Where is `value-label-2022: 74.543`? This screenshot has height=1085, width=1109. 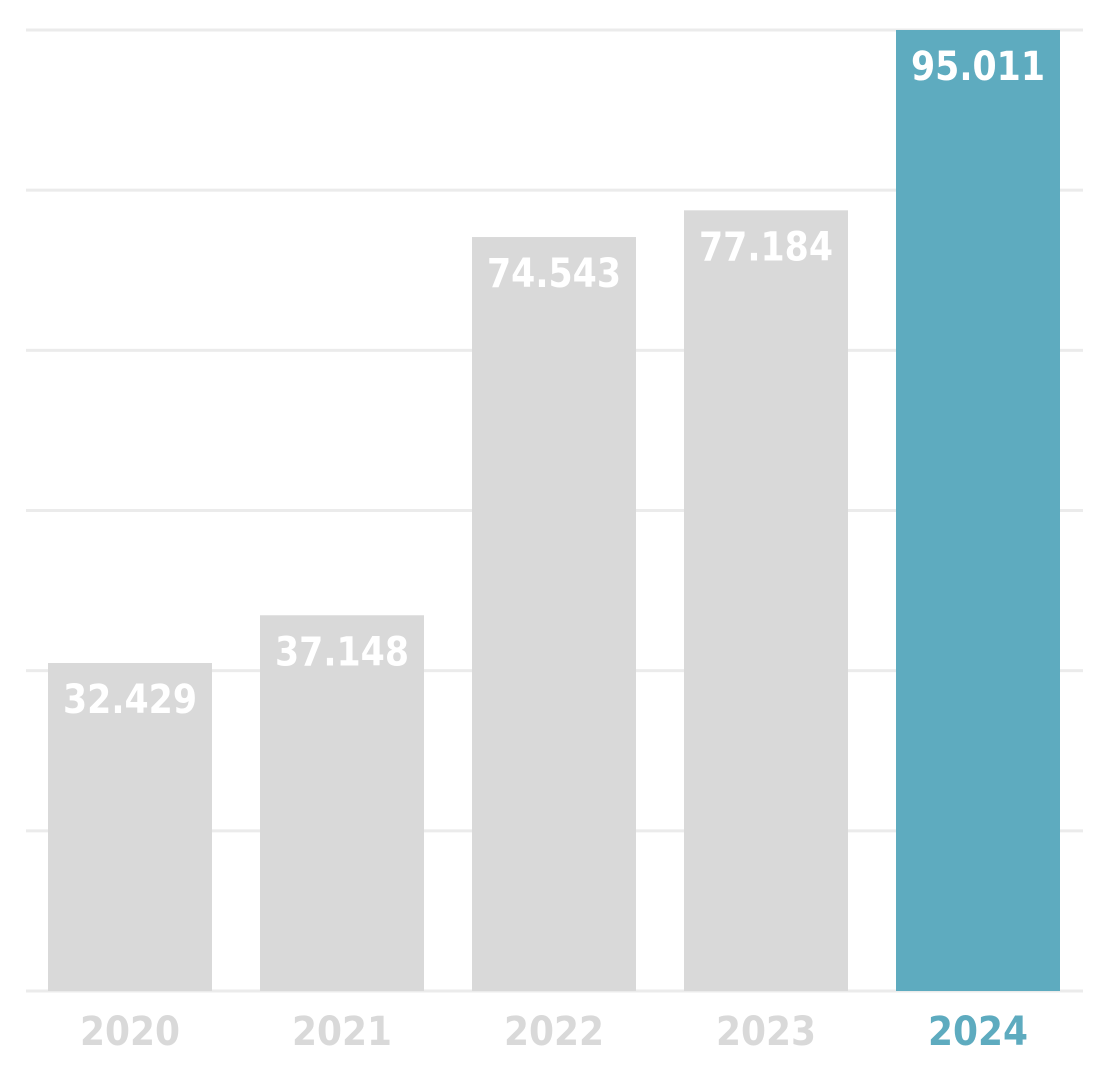
value-label-2022: 74.543 is located at coordinates (554, 274).